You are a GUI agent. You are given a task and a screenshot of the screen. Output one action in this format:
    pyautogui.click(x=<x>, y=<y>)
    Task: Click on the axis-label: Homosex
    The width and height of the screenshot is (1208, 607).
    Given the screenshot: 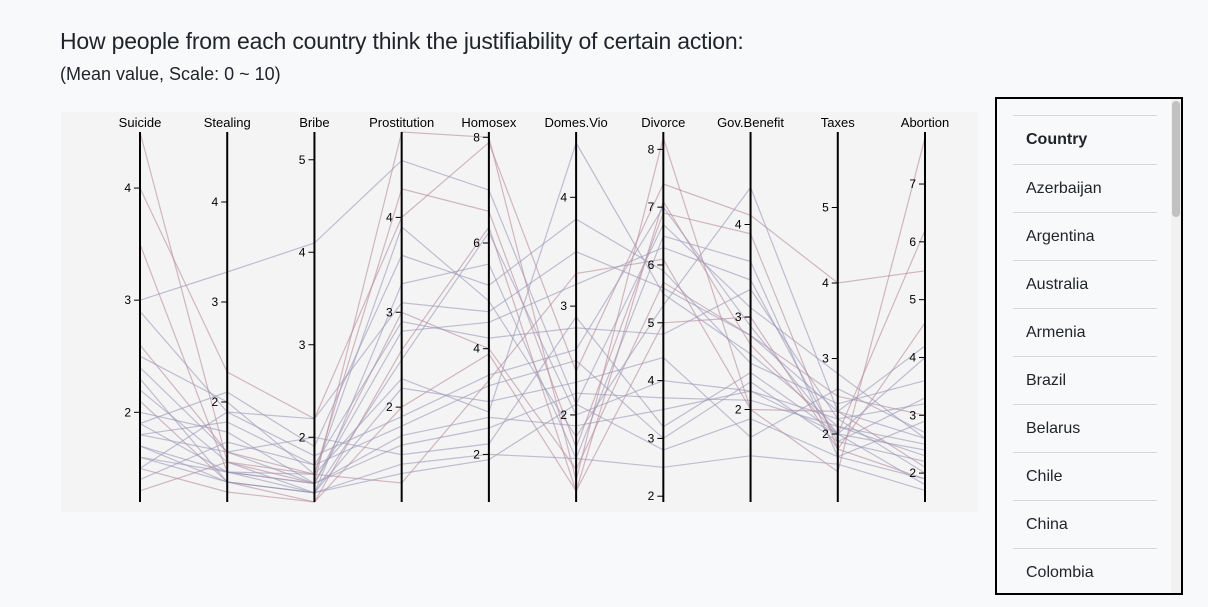 What is the action you would take?
    pyautogui.click(x=488, y=122)
    